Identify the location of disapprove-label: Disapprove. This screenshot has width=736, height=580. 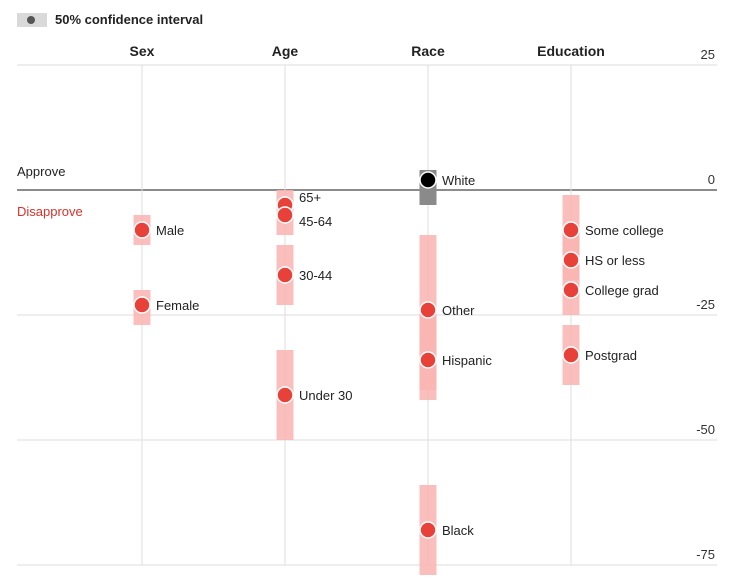
(50, 211).